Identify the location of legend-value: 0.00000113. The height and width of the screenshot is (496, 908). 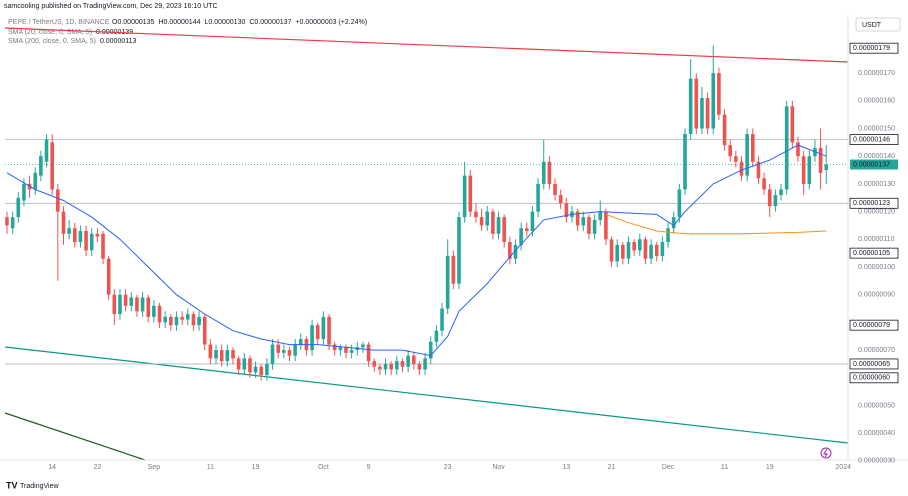
(118, 41).